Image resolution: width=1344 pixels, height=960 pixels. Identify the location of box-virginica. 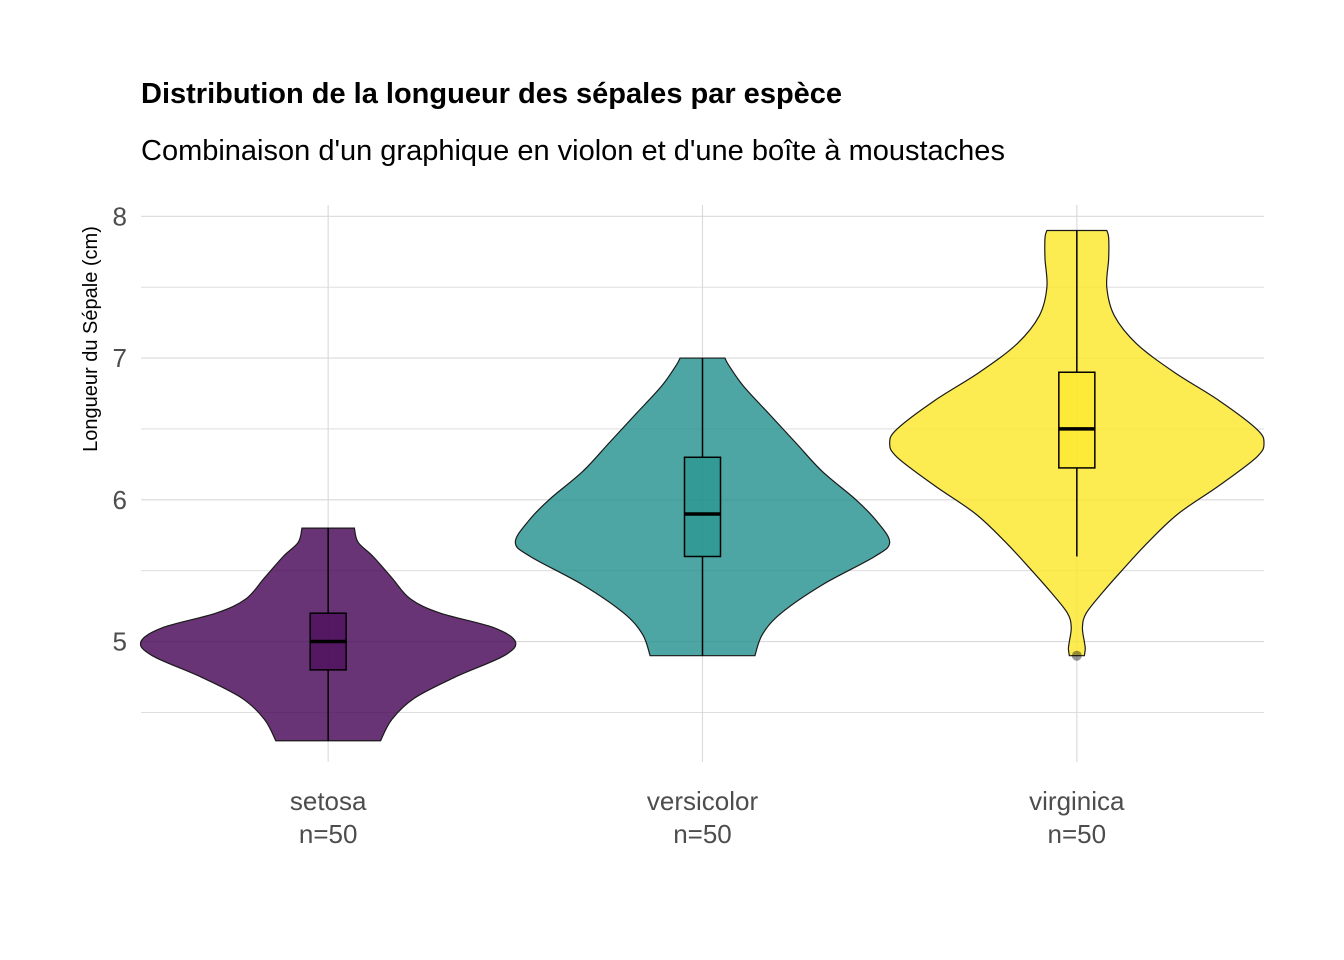
(1077, 420).